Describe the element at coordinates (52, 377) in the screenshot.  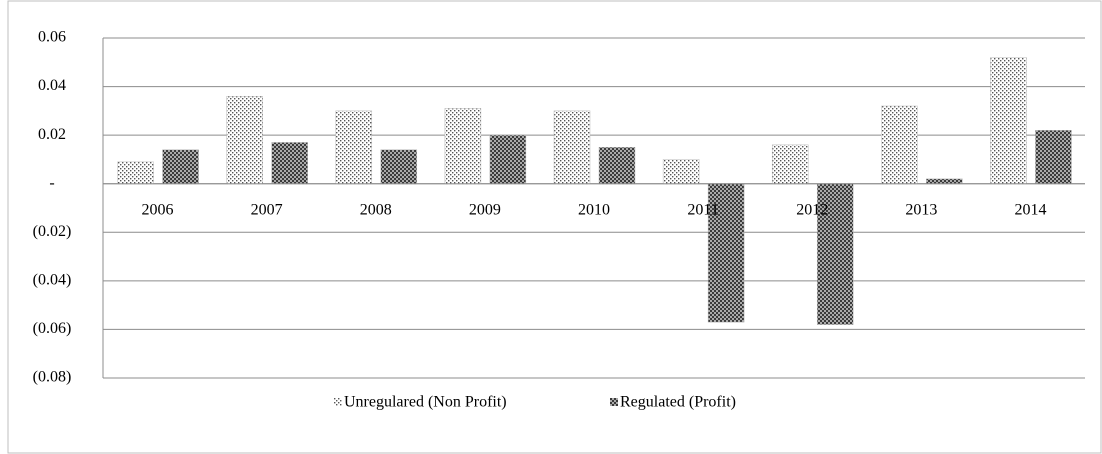
I see `y-tick-label: (0.08)` at that location.